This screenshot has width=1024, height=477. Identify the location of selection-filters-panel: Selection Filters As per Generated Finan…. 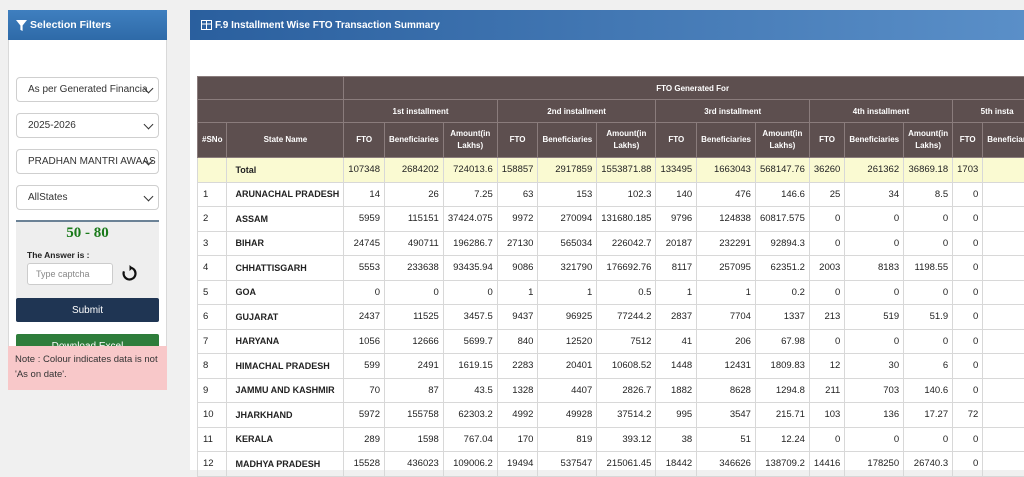
(87, 193).